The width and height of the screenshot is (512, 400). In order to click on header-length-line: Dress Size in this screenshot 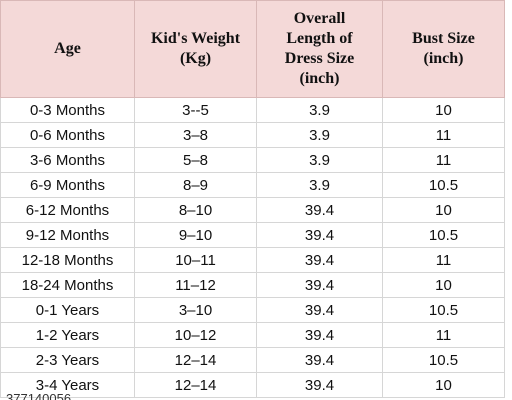, I will do `click(319, 58)`.